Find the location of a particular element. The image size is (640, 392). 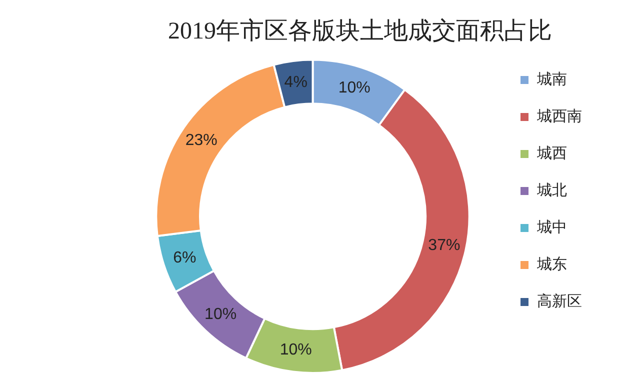

data-label: 6% is located at coordinates (184, 257).